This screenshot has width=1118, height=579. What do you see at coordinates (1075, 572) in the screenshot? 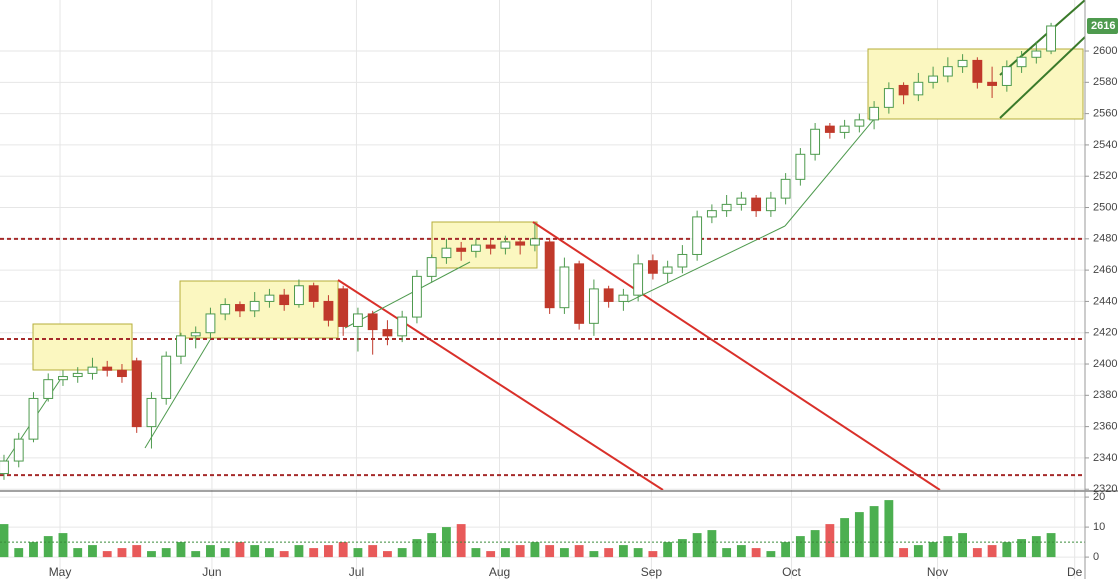
I see `x-tick-label: De` at bounding box center [1075, 572].